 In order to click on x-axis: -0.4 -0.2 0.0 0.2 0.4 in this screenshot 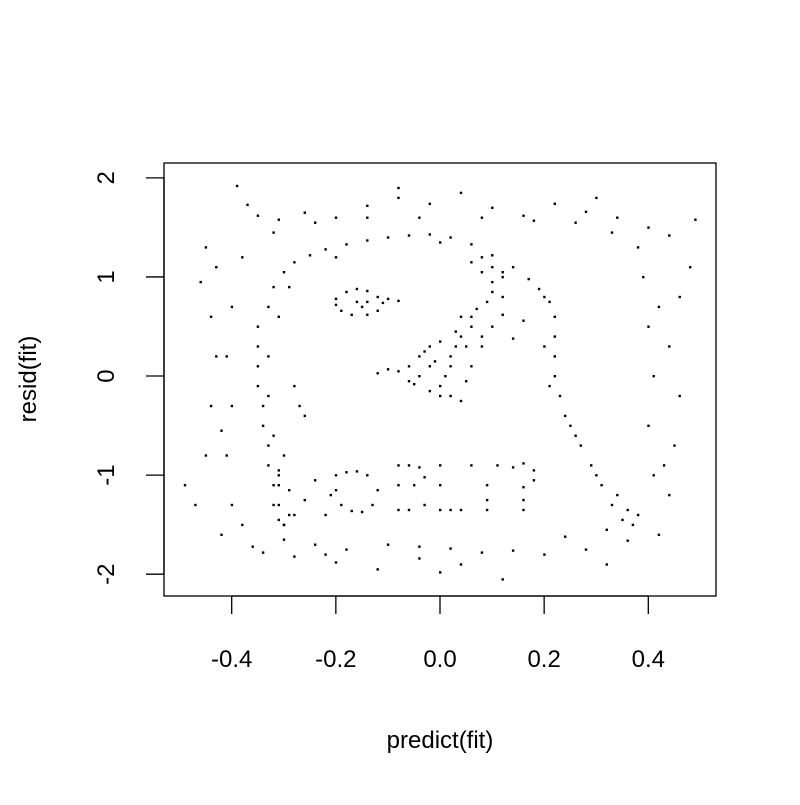, I will do `click(438, 634)`.